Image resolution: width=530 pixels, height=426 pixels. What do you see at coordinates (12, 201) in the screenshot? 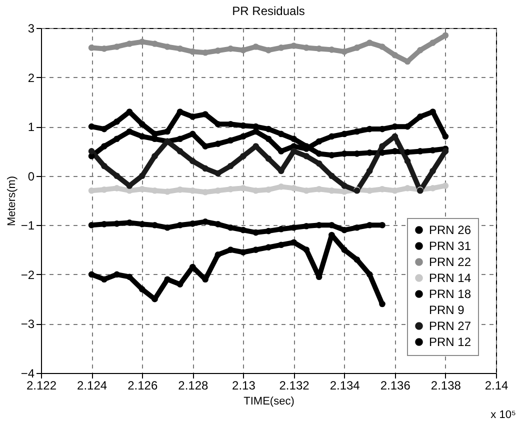
I see `y-axis-title: Meters(m)` at bounding box center [12, 201].